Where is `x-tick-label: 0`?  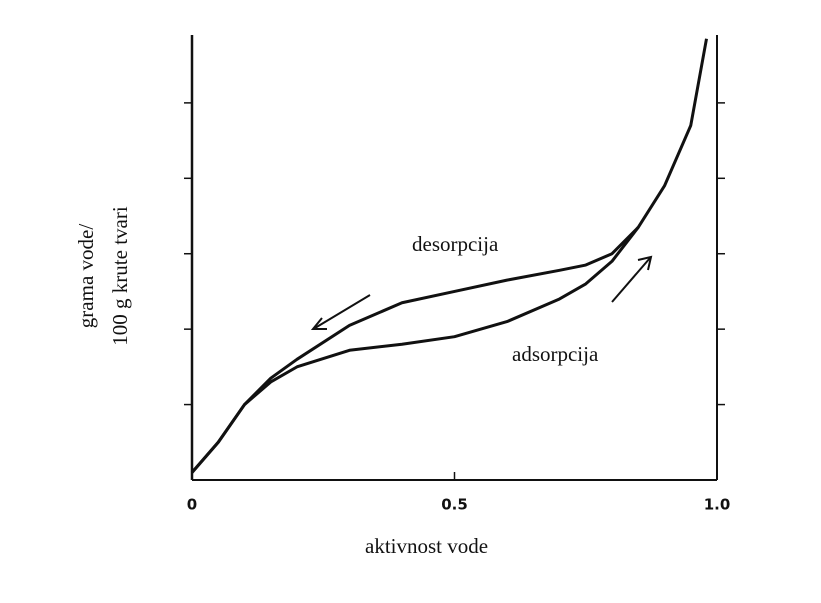
x-tick-label: 0 is located at coordinates (192, 505).